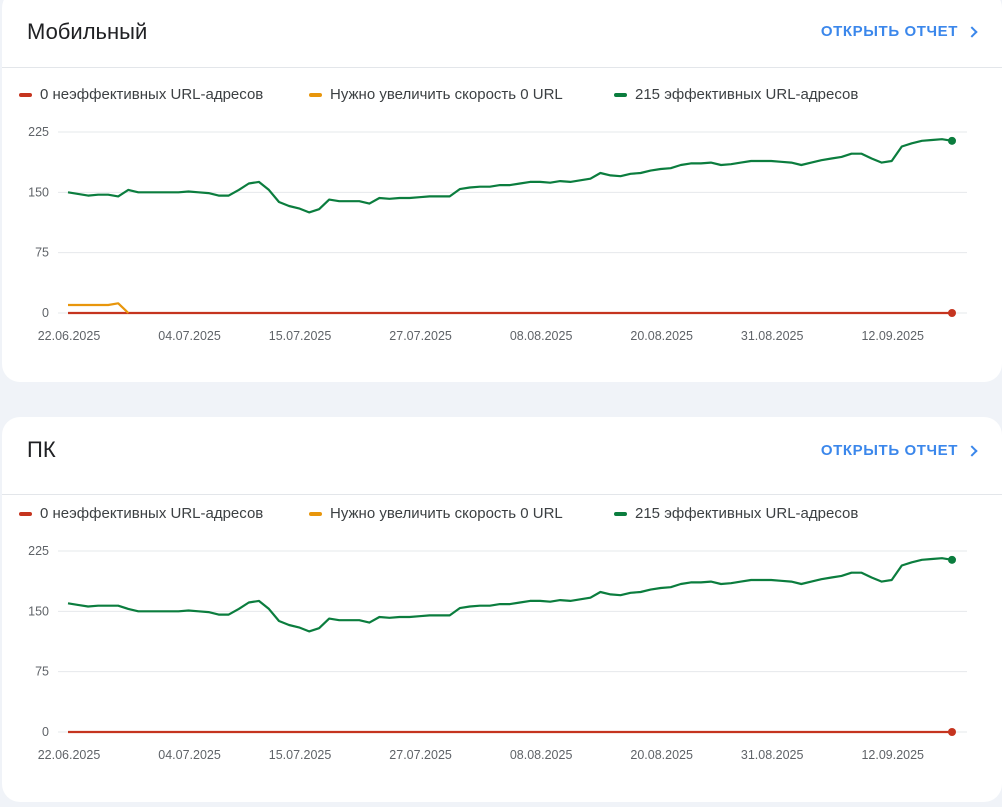  I want to click on card-title: ПК, so click(41, 449).